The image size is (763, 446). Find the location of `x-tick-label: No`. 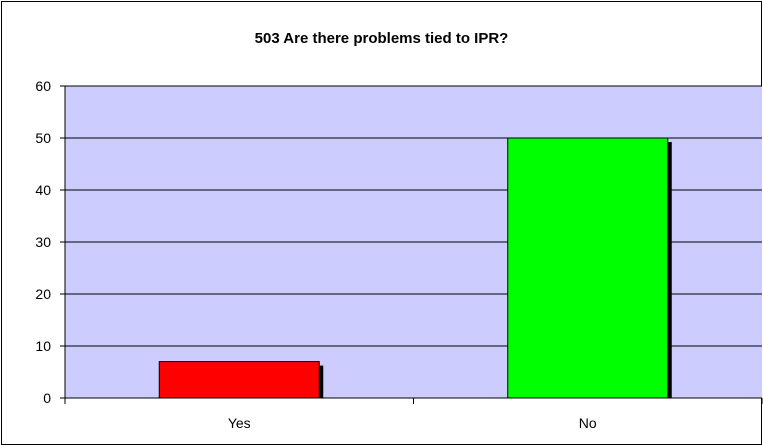

x-tick-label: No is located at coordinates (588, 423).